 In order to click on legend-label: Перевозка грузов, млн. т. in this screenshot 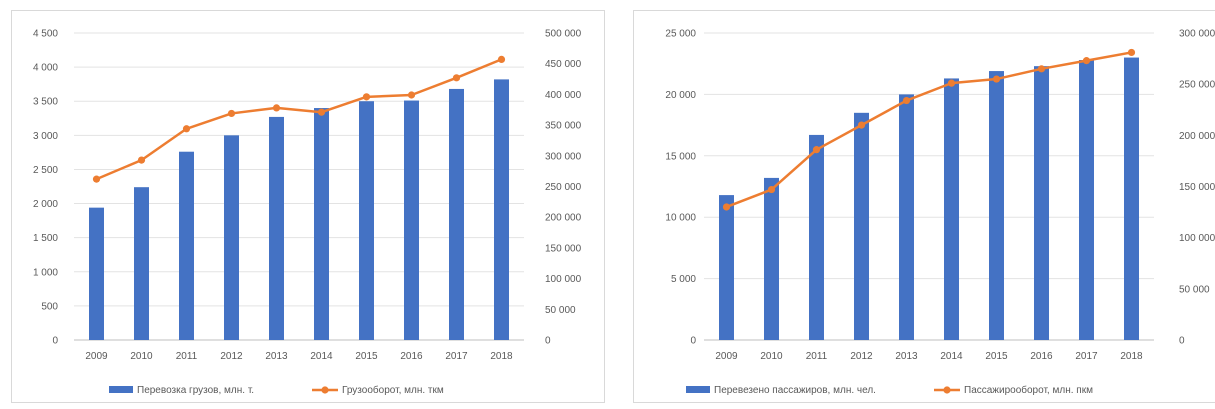, I will do `click(195, 390)`.